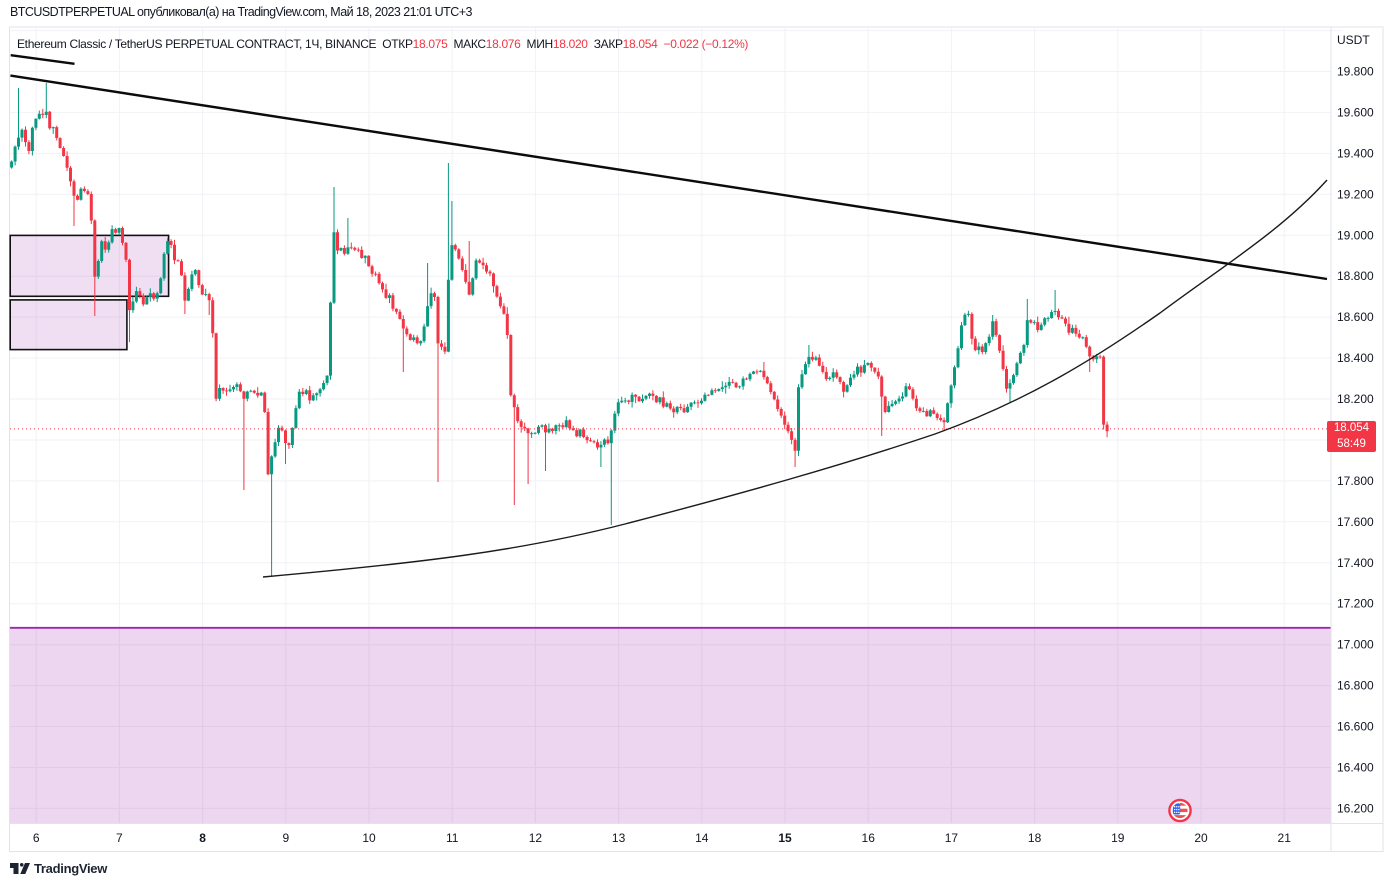  I want to click on svg-text: 19.200, so click(1355, 194).